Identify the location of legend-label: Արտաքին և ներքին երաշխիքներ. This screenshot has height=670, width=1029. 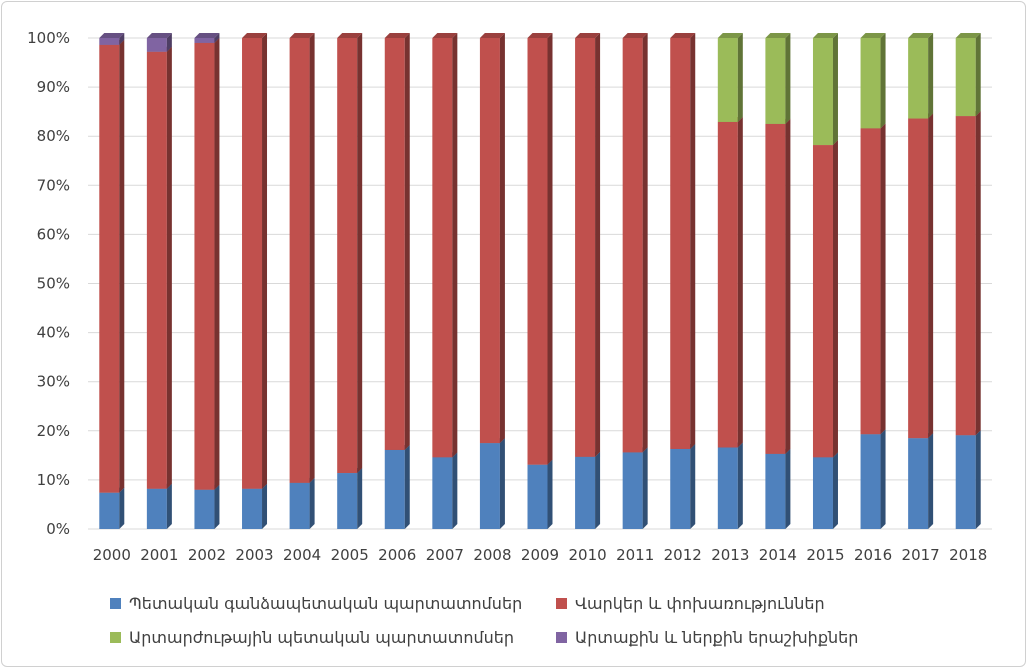
(717, 637).